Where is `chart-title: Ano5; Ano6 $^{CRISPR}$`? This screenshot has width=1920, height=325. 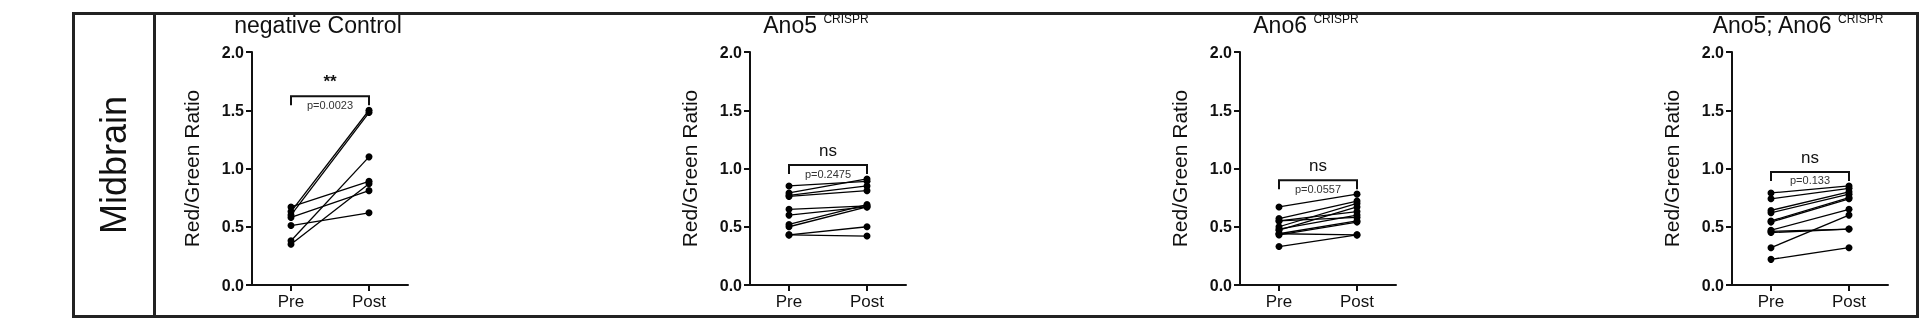
chart-title: Ano5; Ano6 $^{CRISPR}$ is located at coordinates (1798, 25).